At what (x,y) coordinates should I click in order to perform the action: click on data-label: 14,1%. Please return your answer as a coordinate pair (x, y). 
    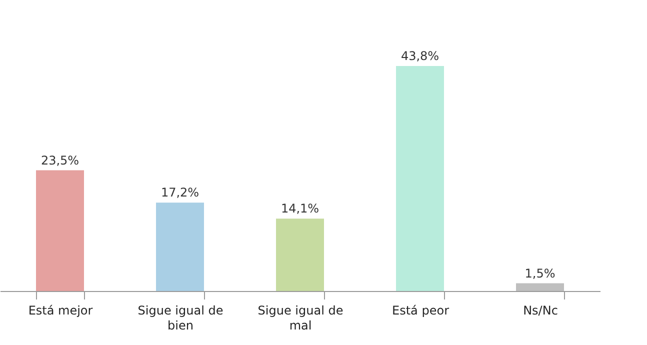
    Looking at the image, I should click on (300, 209).